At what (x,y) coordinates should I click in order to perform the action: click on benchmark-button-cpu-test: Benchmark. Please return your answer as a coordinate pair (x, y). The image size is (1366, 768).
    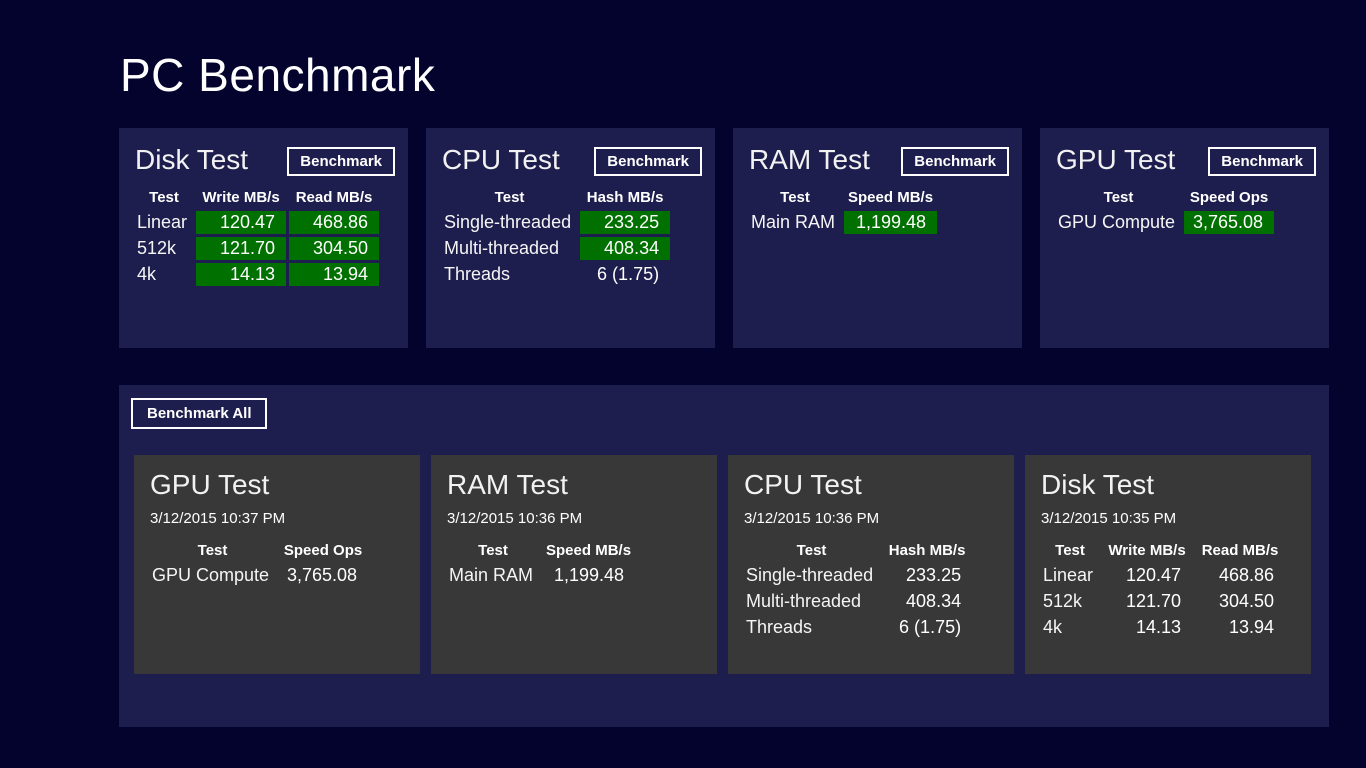
    Looking at the image, I should click on (648, 161).